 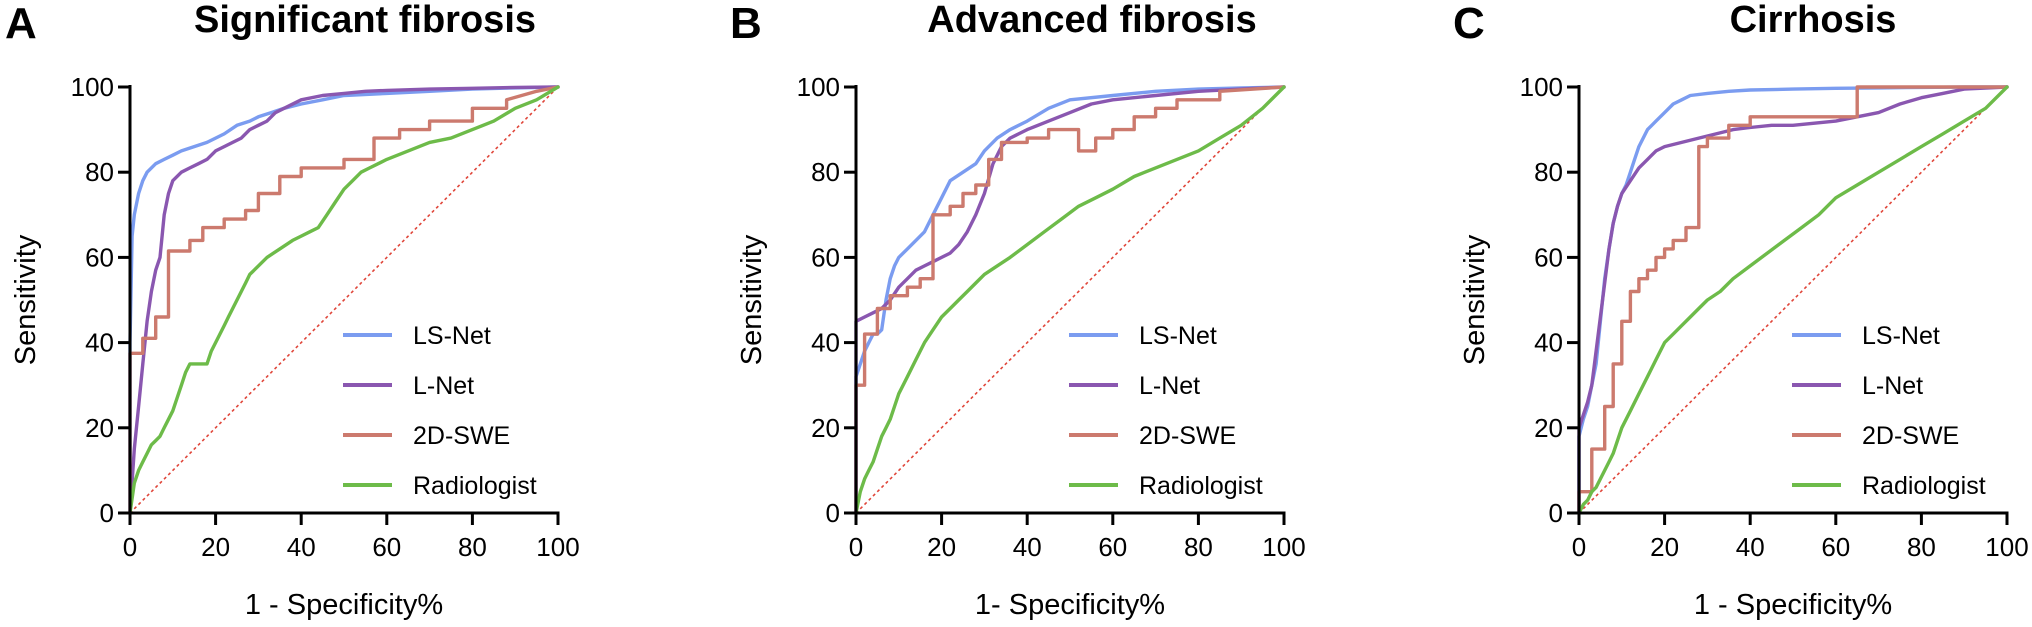 I want to click on chart-title: Significant fibrosis, so click(x=365, y=20).